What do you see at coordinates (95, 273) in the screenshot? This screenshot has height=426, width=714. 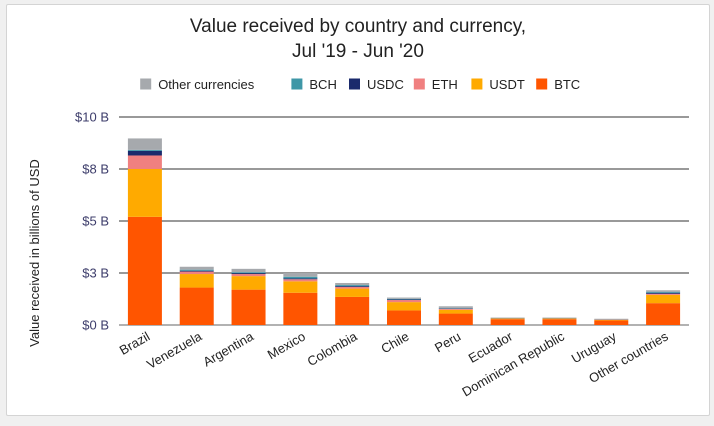 I see `y-tick-label: $3 B` at bounding box center [95, 273].